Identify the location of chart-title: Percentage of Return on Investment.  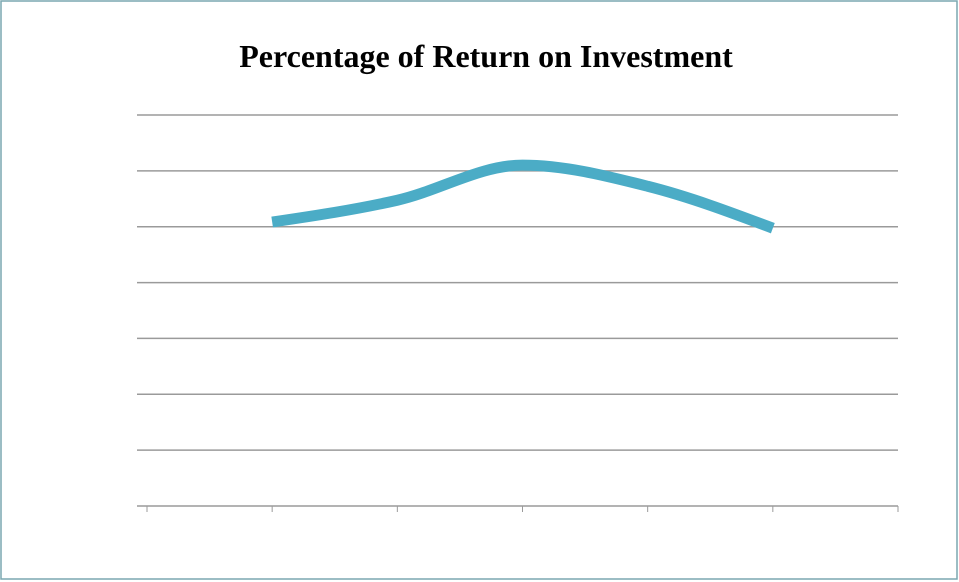
(486, 56).